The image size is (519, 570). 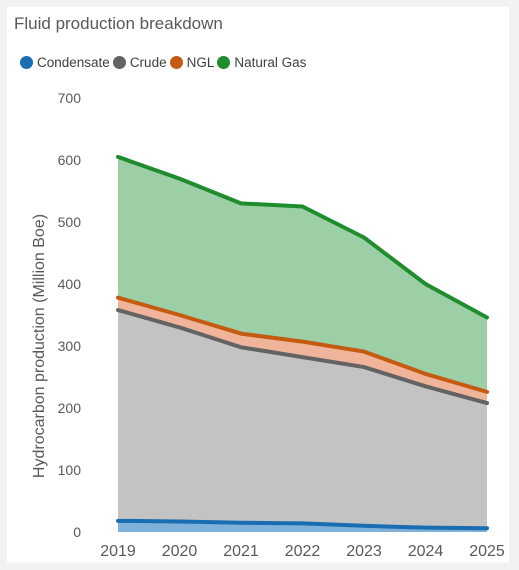 I want to click on area-ngl, so click(x=302, y=350).